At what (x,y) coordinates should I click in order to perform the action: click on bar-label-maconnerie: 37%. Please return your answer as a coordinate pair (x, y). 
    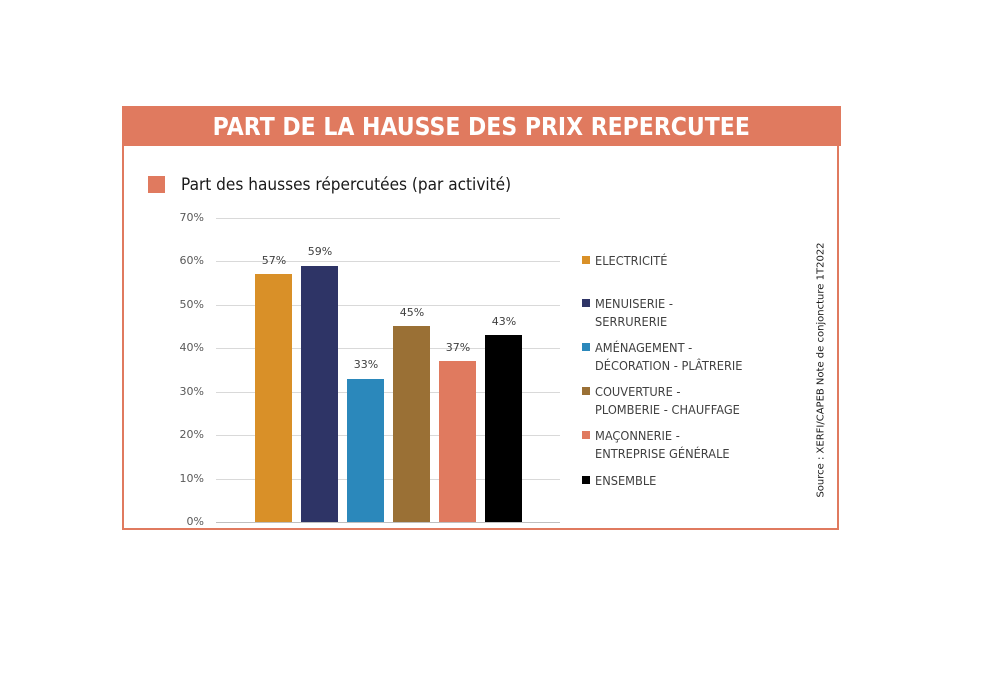
    Looking at the image, I should click on (458, 347).